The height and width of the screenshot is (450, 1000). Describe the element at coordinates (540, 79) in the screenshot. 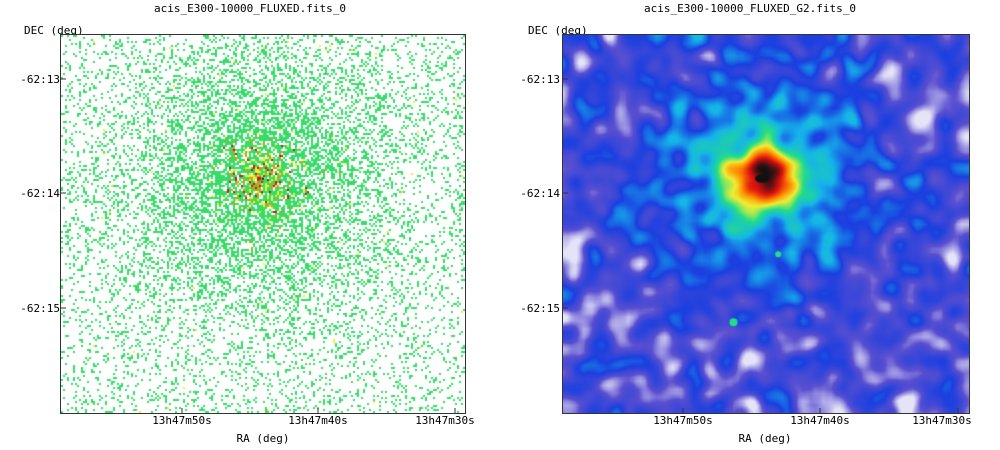

I see `right-ytick-1: -62:13` at that location.